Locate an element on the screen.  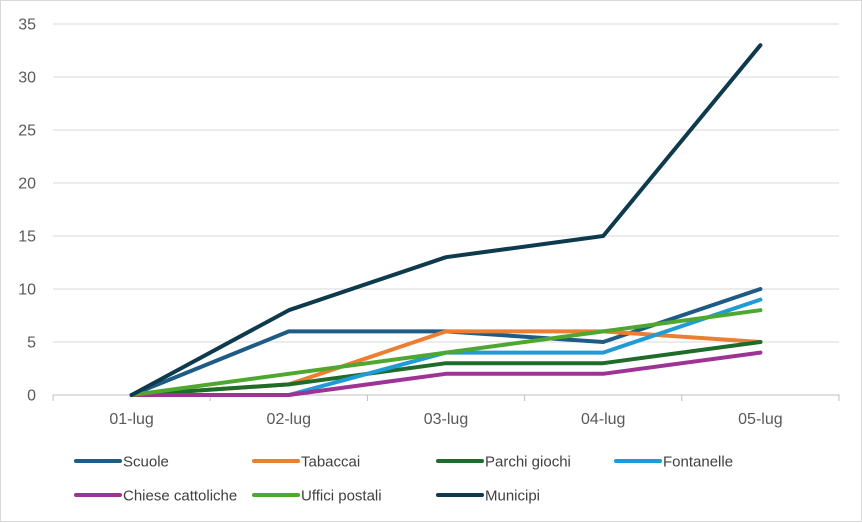
y-tick-label: 15 is located at coordinates (27, 237).